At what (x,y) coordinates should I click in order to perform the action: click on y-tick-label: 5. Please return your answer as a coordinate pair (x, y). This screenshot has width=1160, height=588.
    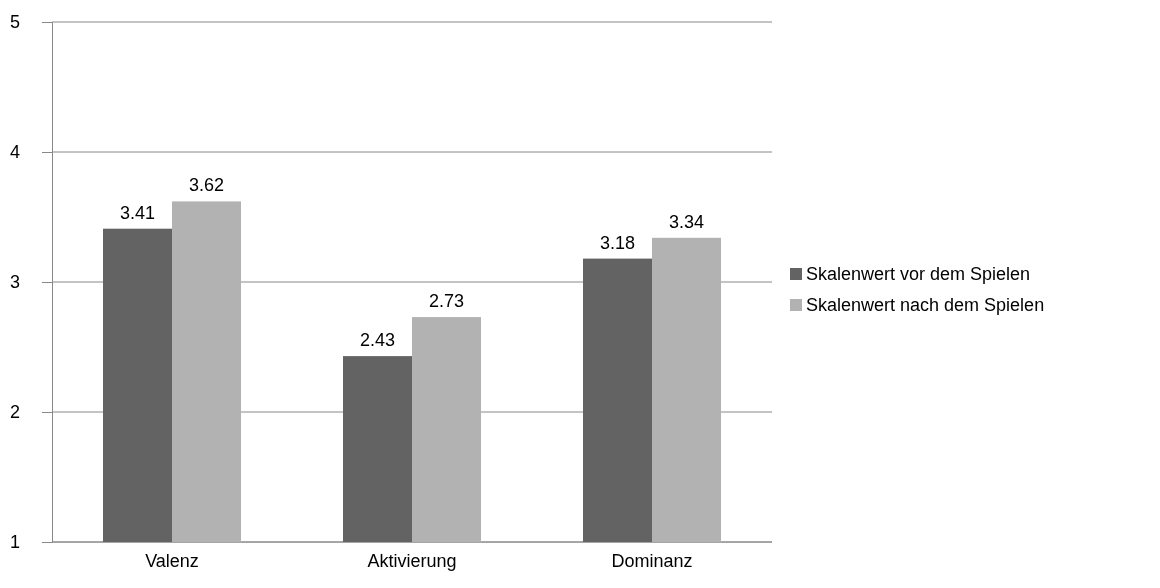
    Looking at the image, I should click on (14, 22).